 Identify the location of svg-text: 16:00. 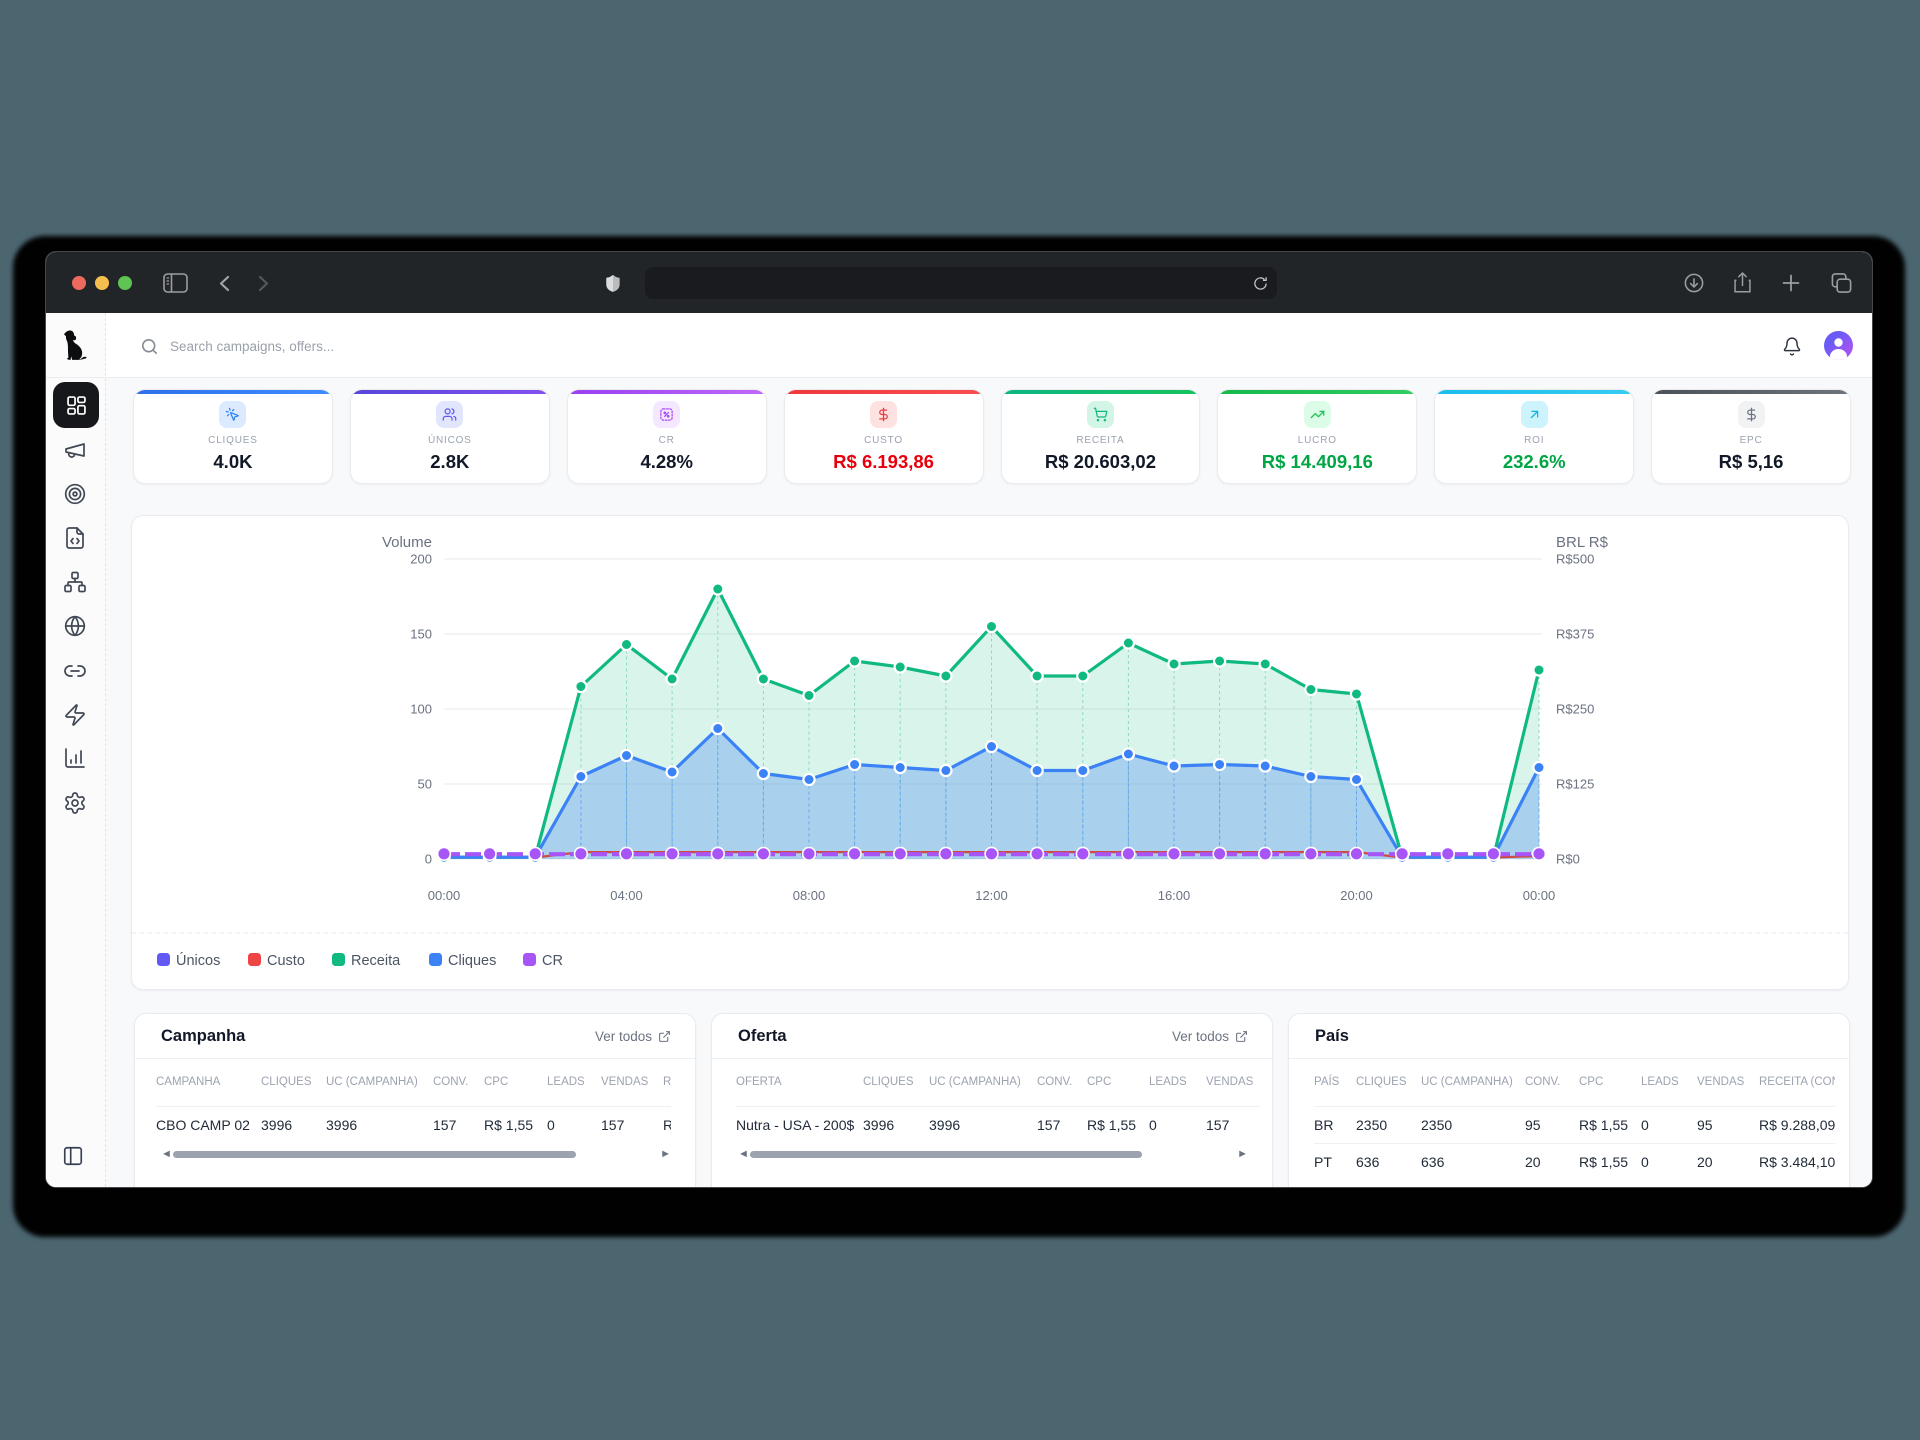
(1174, 895).